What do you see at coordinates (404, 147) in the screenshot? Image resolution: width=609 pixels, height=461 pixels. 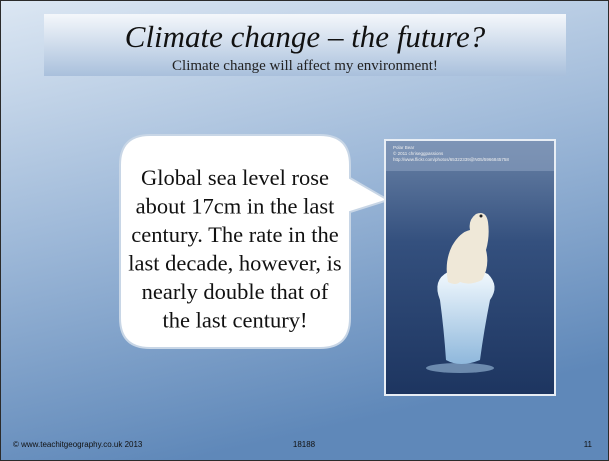 I see `credit-line: Polar Bear` at bounding box center [404, 147].